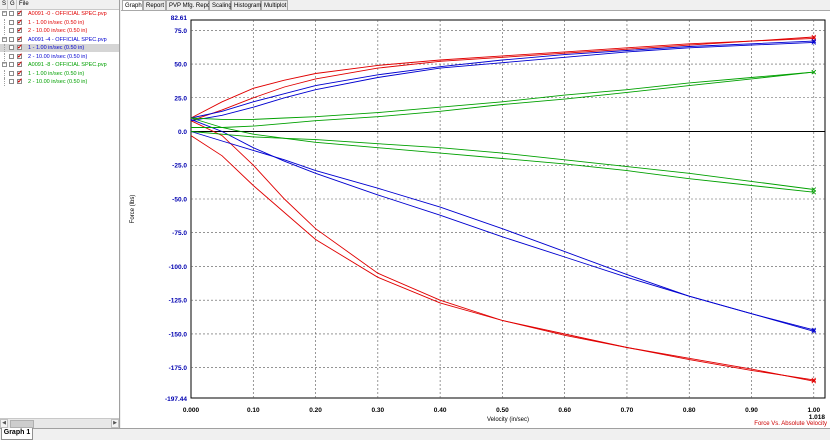 The image size is (830, 440). Describe the element at coordinates (220, 5) in the screenshot. I see `tab-scaling: Scaling` at that location.